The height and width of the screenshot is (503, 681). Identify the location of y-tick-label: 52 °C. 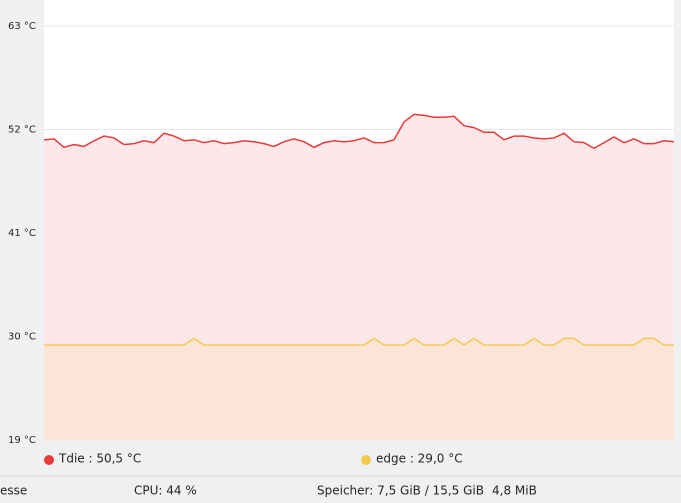
(22, 129).